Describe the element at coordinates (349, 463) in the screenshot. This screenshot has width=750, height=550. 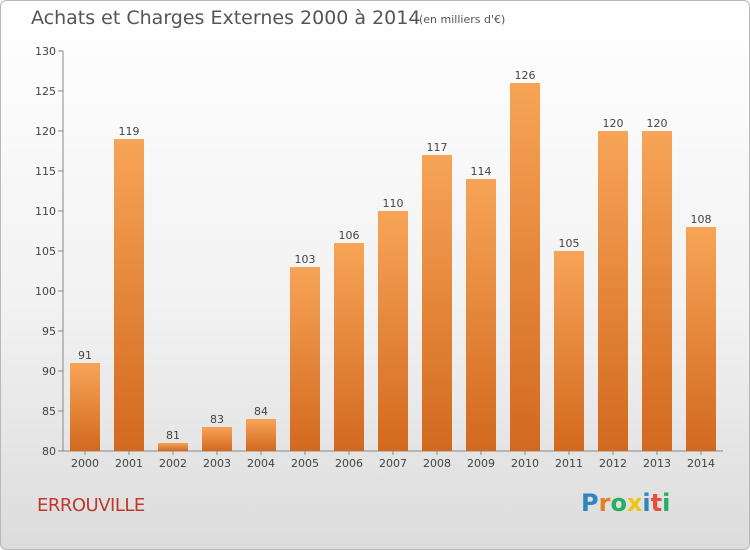
I see `x-tick-label: 2006` at that location.